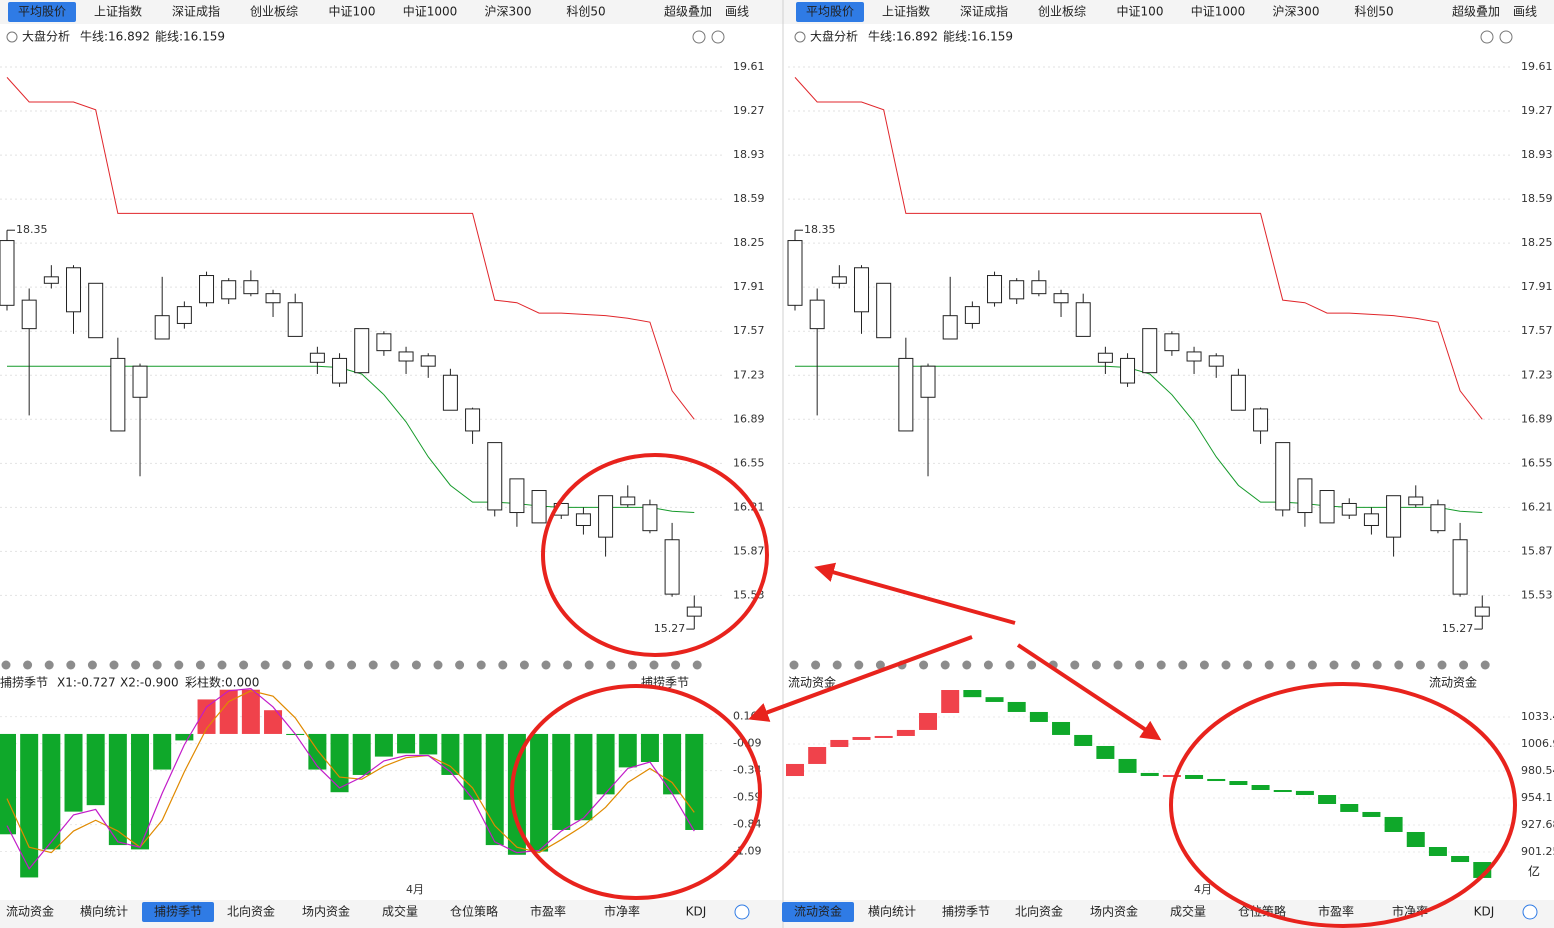 The width and height of the screenshot is (1554, 928). What do you see at coordinates (622, 911) in the screenshot?
I see `bottom-tab: 市净率` at bounding box center [622, 911].